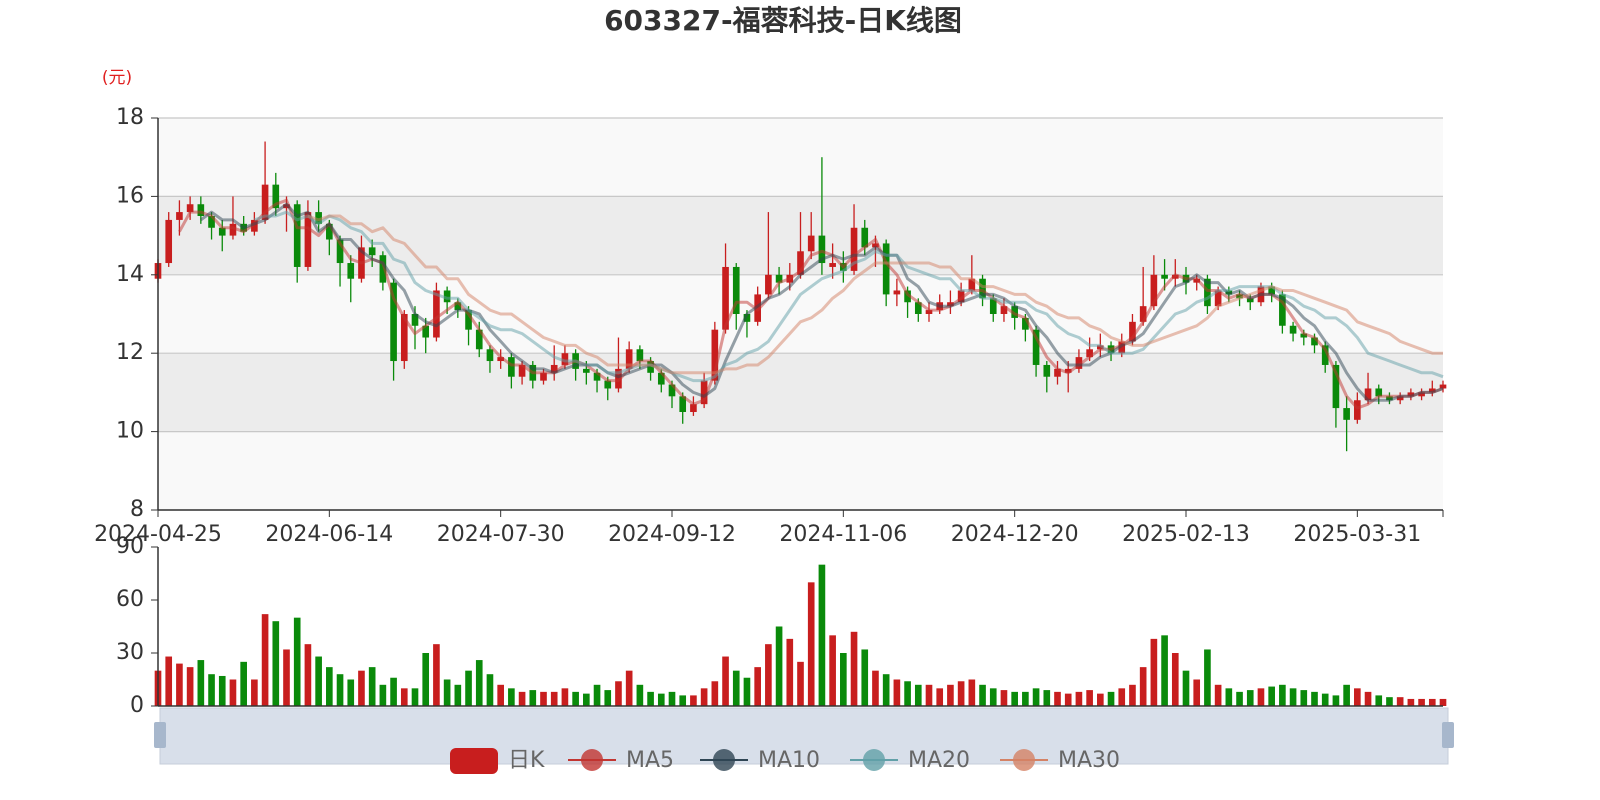 This screenshot has width=1600, height=800. What do you see at coordinates (650, 760) in the screenshot?
I see `legend-label: MA5` at bounding box center [650, 760].